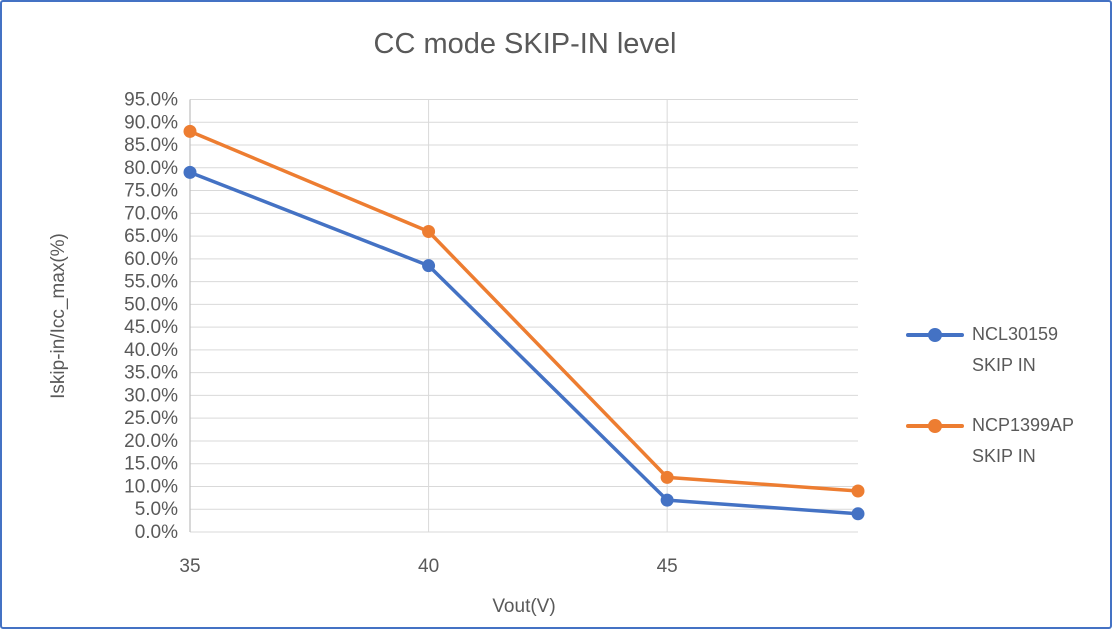 The width and height of the screenshot is (1112, 629). I want to click on y-tick-label: 25.0%, so click(151, 418).